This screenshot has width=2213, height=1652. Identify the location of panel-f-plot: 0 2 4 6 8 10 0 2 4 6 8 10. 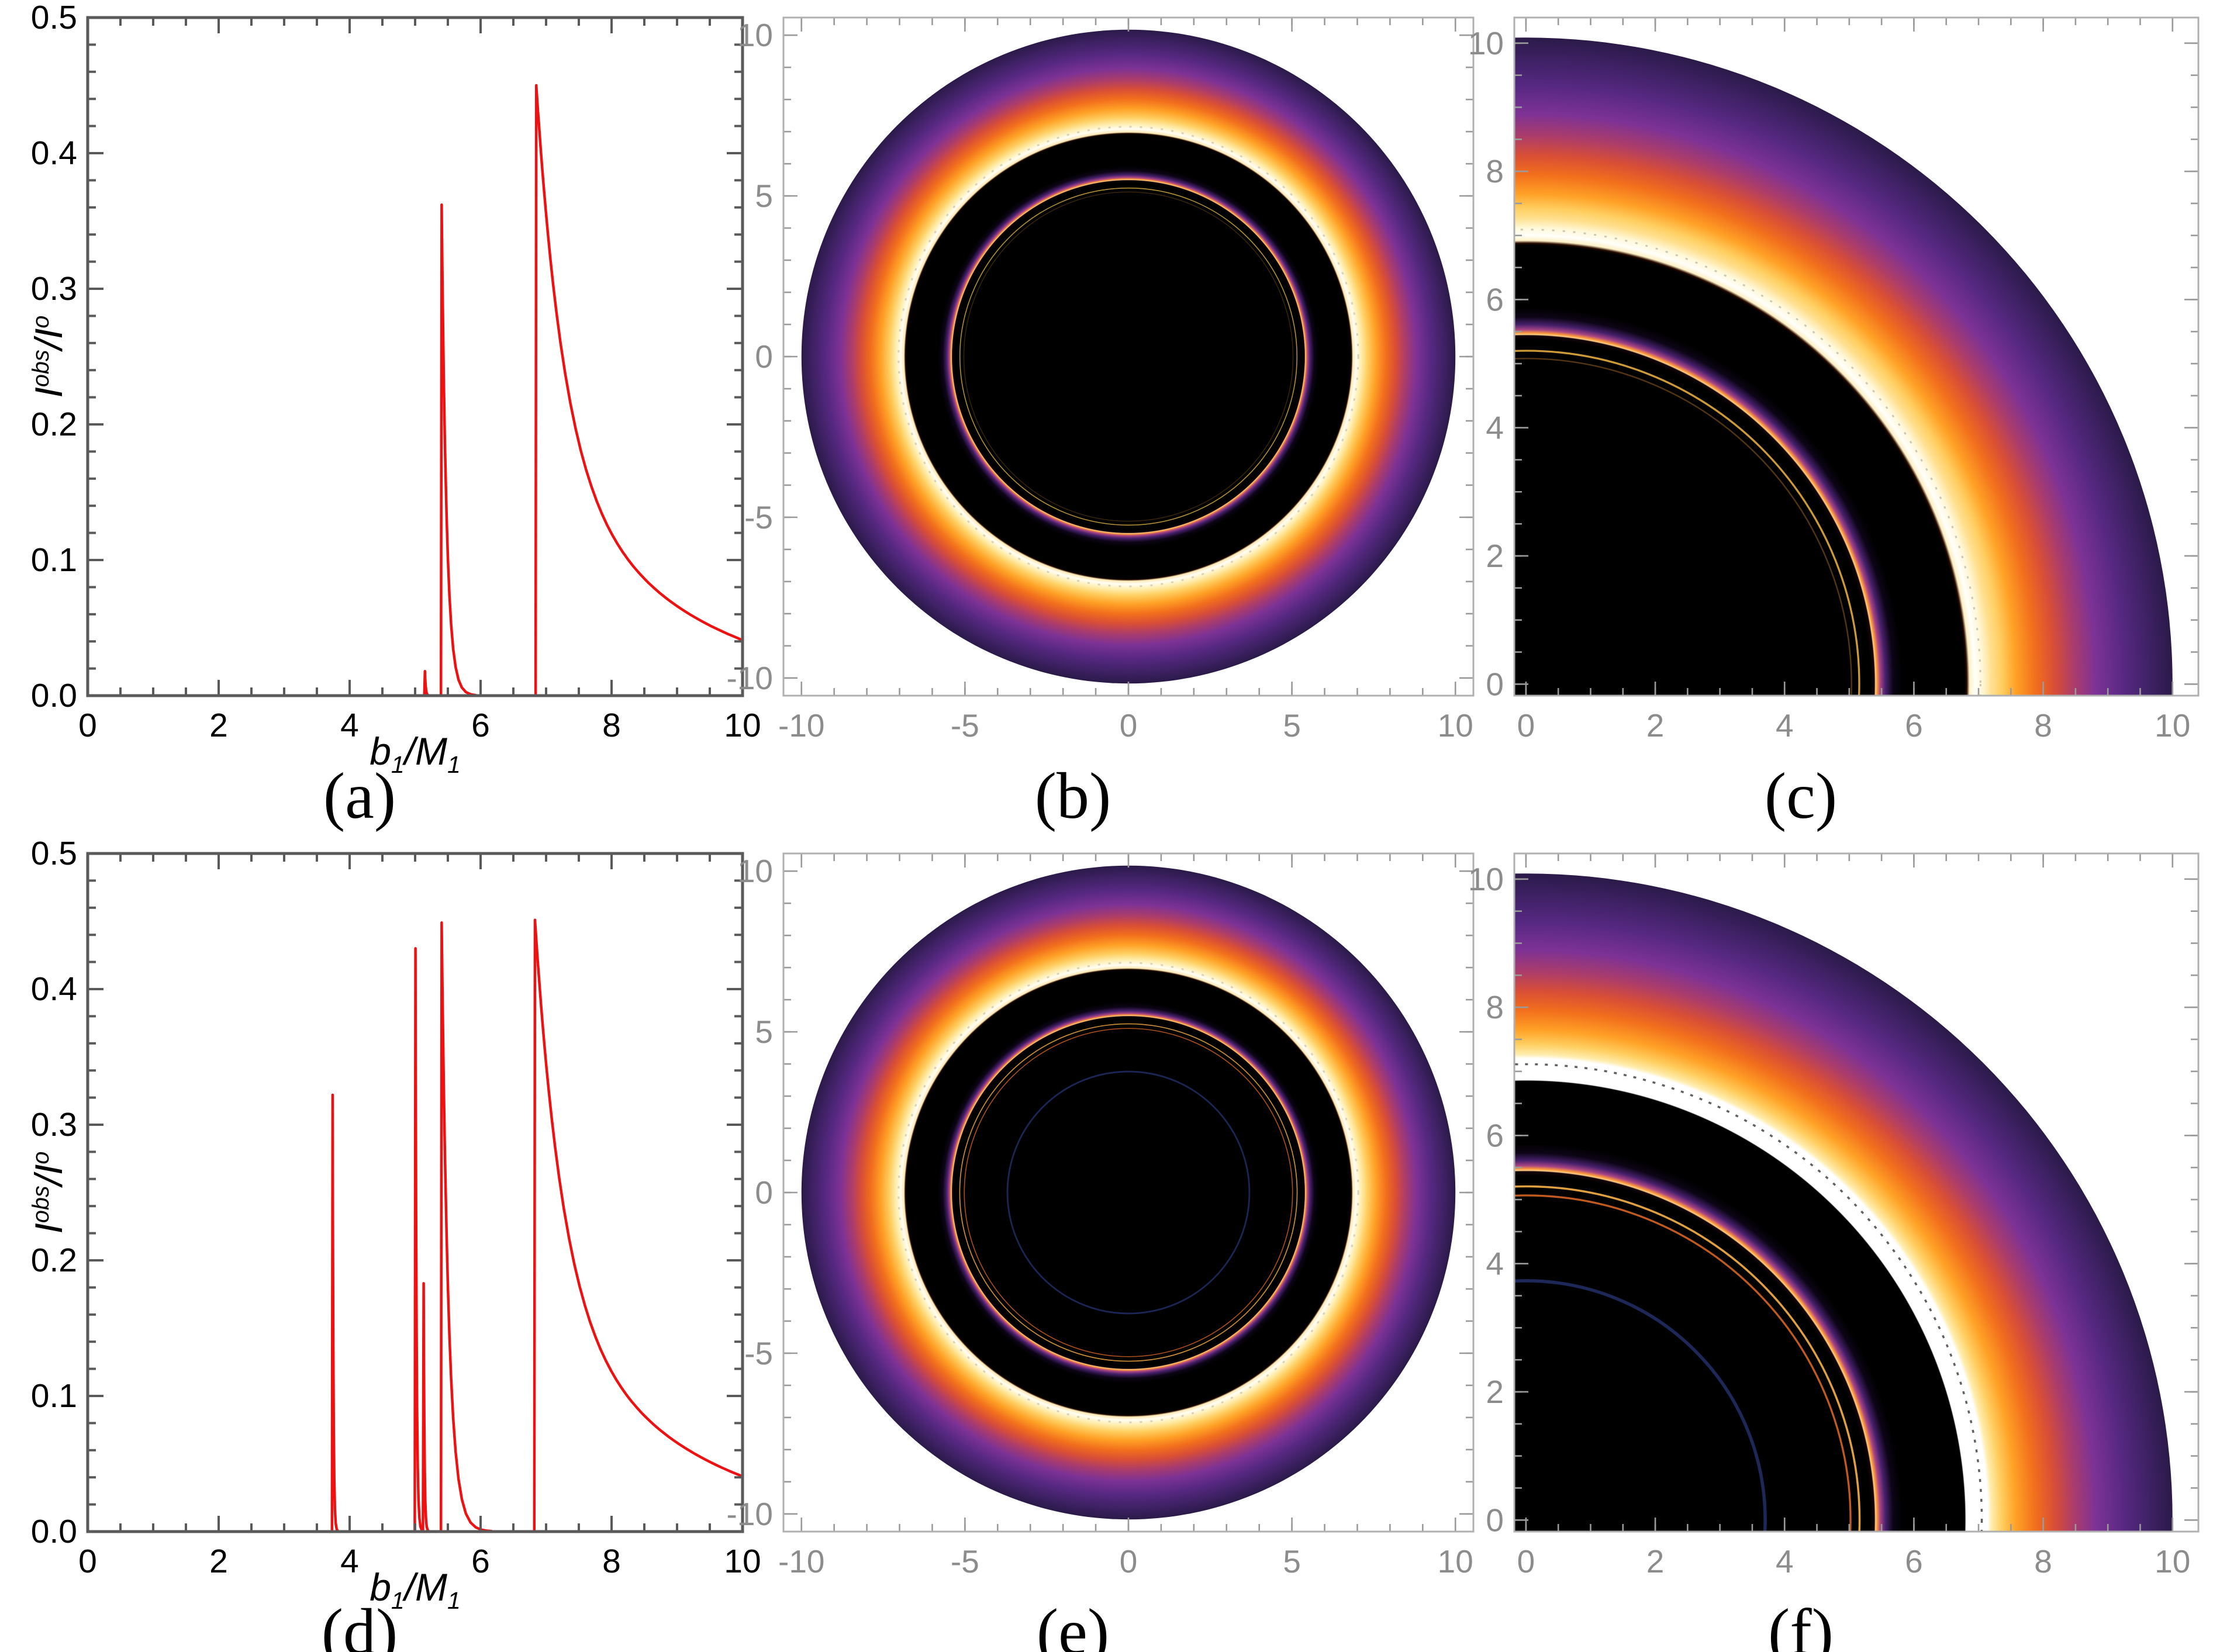
(1834, 1216).